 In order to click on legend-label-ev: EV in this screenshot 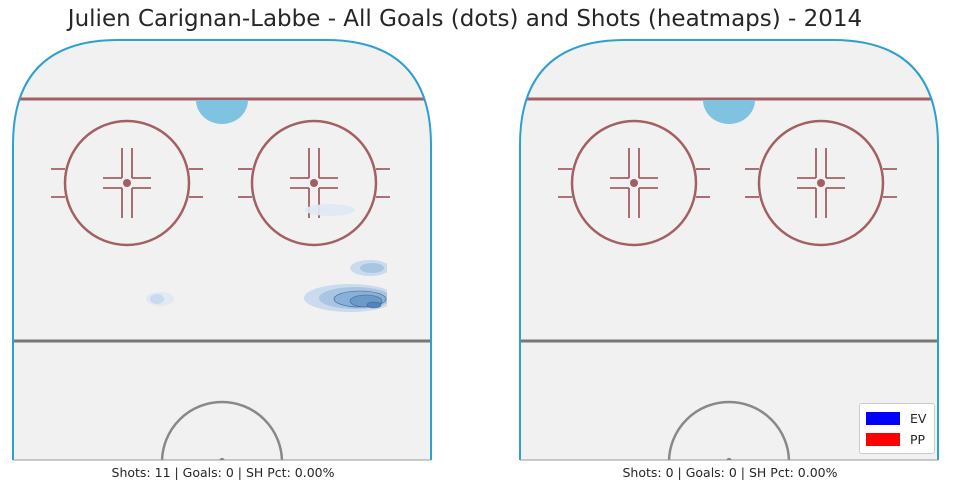, I will do `click(918, 418)`.